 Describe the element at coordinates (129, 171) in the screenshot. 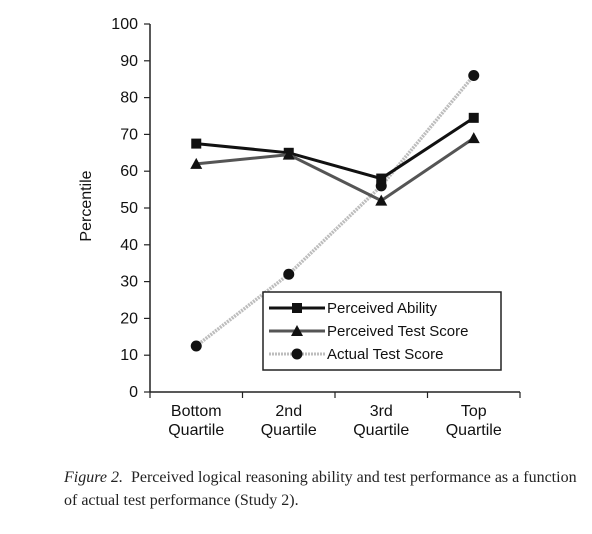

I see `y-tick-label: 60` at that location.